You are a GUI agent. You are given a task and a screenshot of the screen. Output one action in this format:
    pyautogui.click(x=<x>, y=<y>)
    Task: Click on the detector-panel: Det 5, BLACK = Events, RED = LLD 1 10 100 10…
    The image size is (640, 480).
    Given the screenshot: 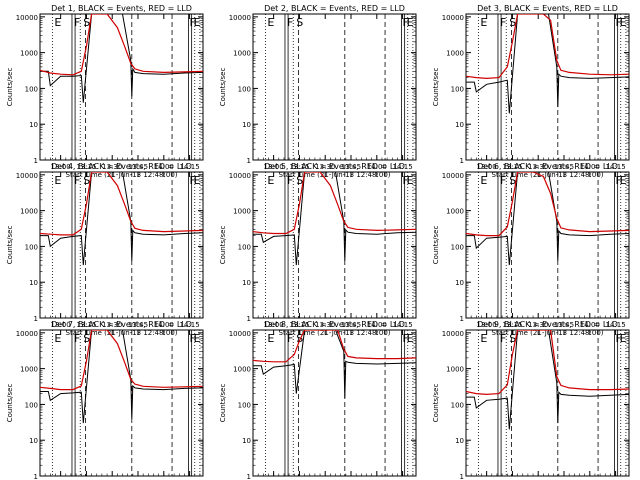 What is the action you would take?
    pyautogui.click(x=318, y=249)
    